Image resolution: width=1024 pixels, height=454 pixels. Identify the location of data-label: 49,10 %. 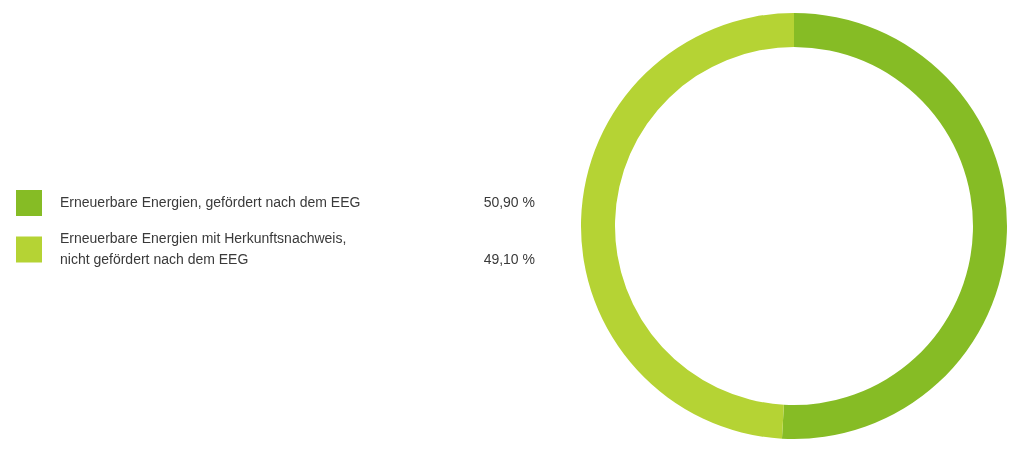
(509, 259).